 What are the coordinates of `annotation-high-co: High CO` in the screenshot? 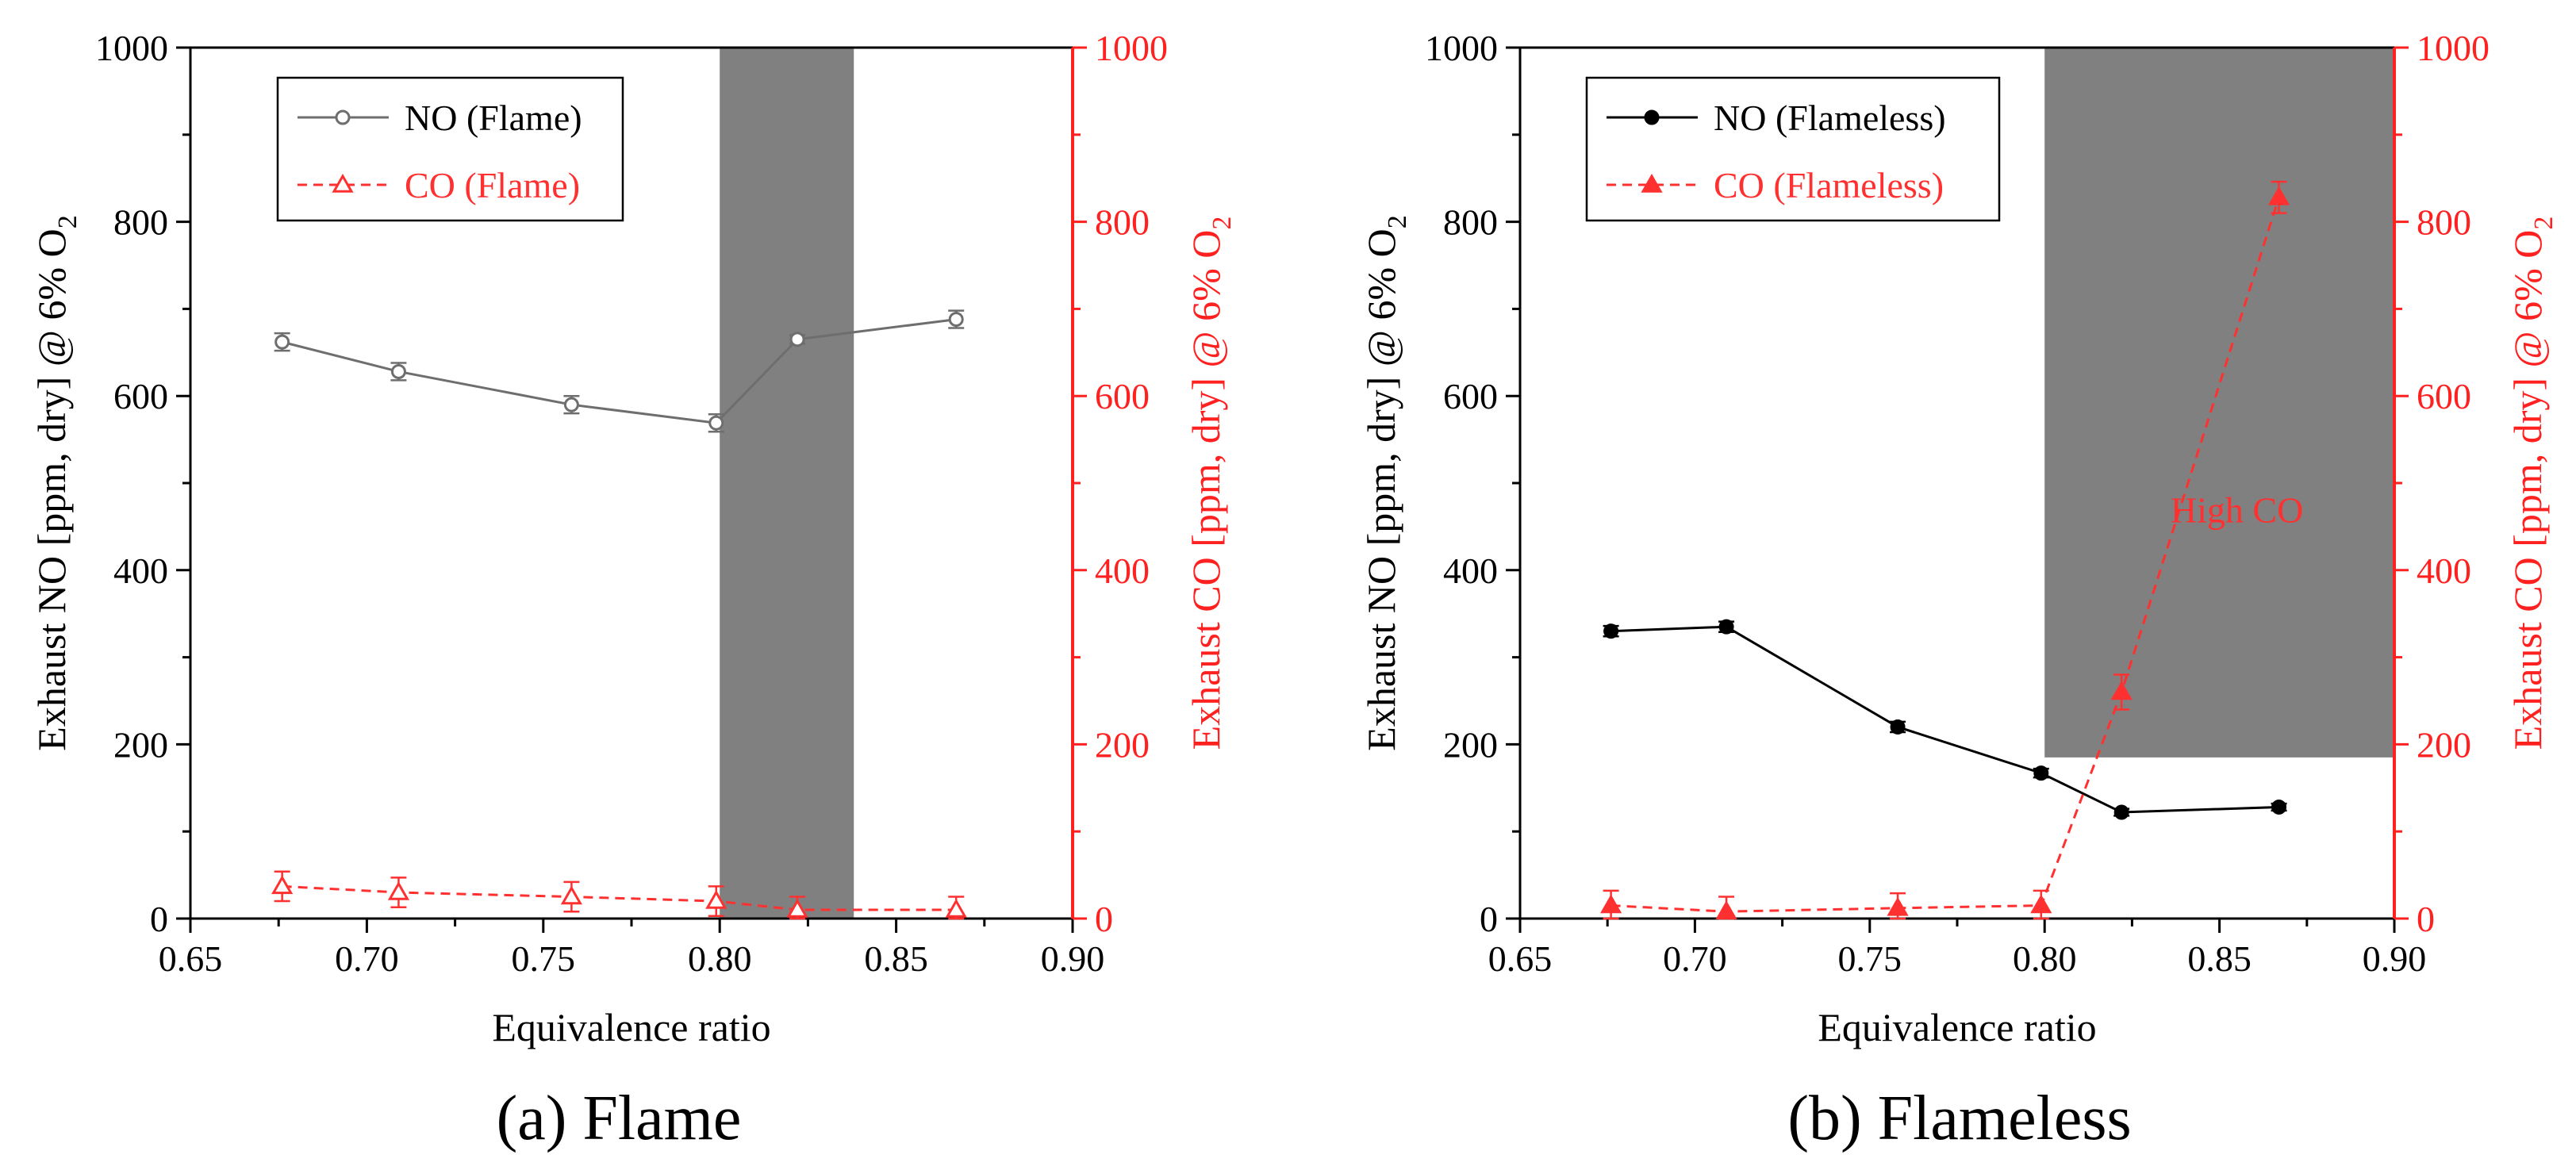 It's located at (2237, 510).